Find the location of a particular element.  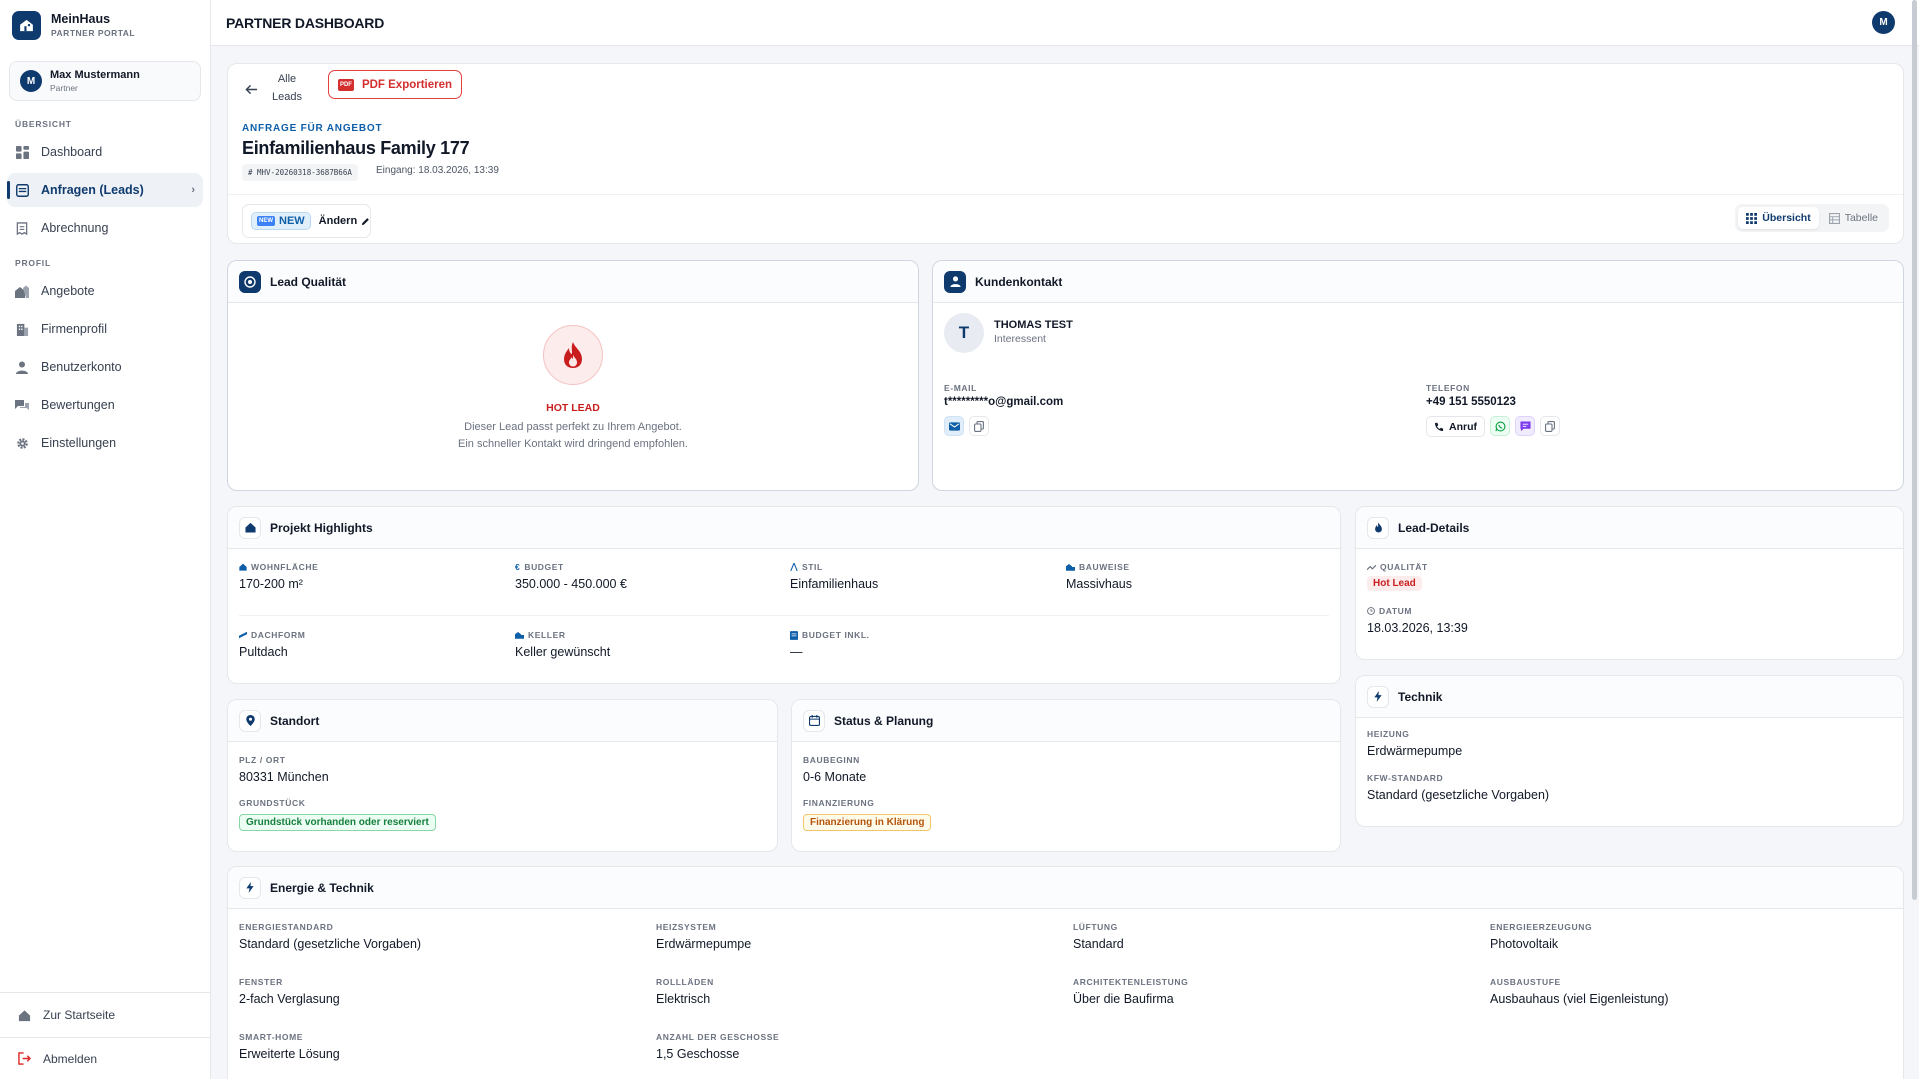

field-value: Massivhaus is located at coordinates (1099, 584).